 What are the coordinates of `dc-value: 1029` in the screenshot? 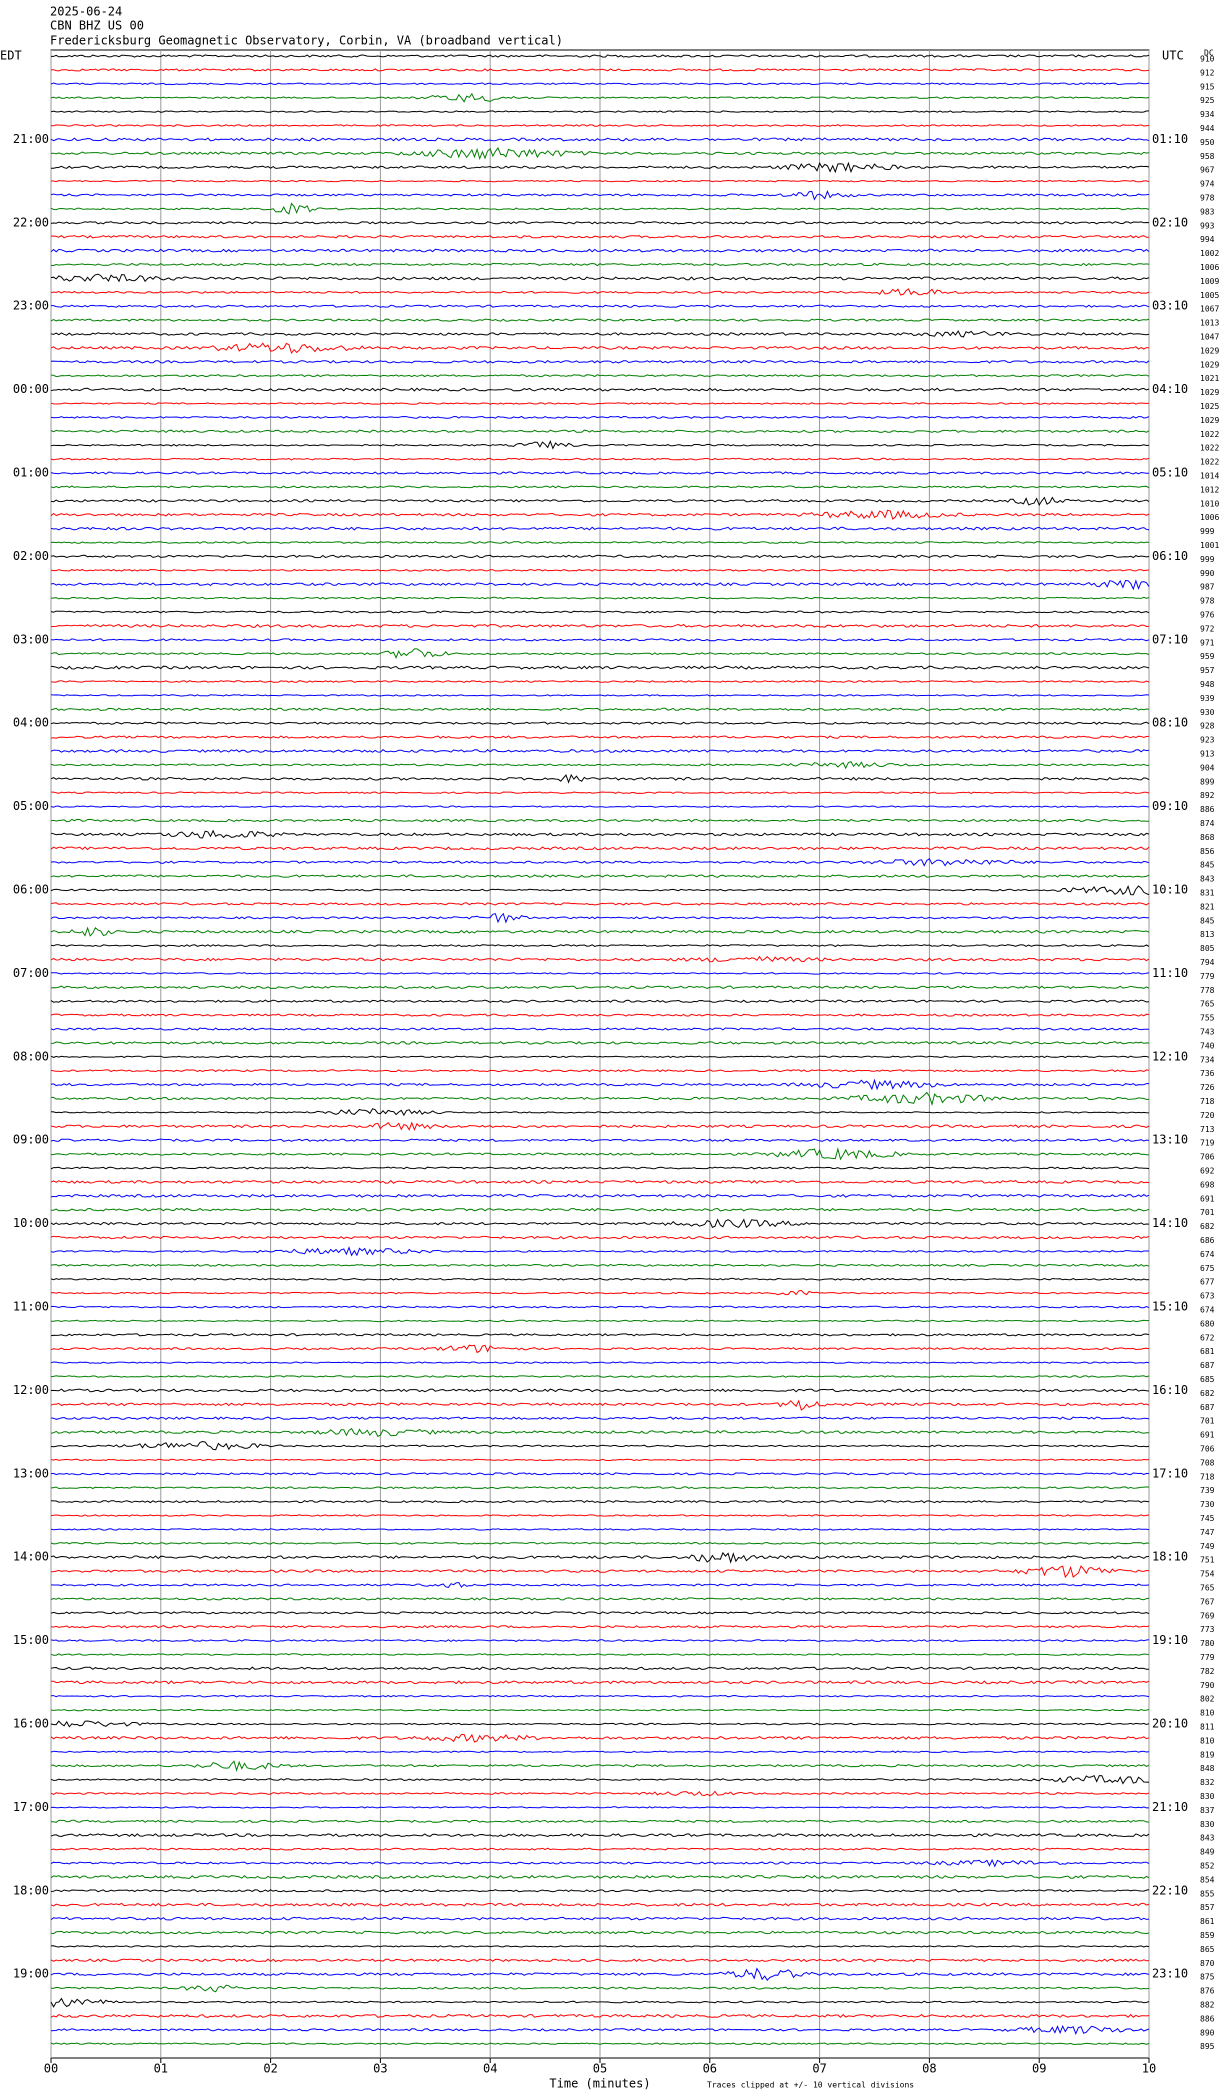 It's located at (1209, 392).